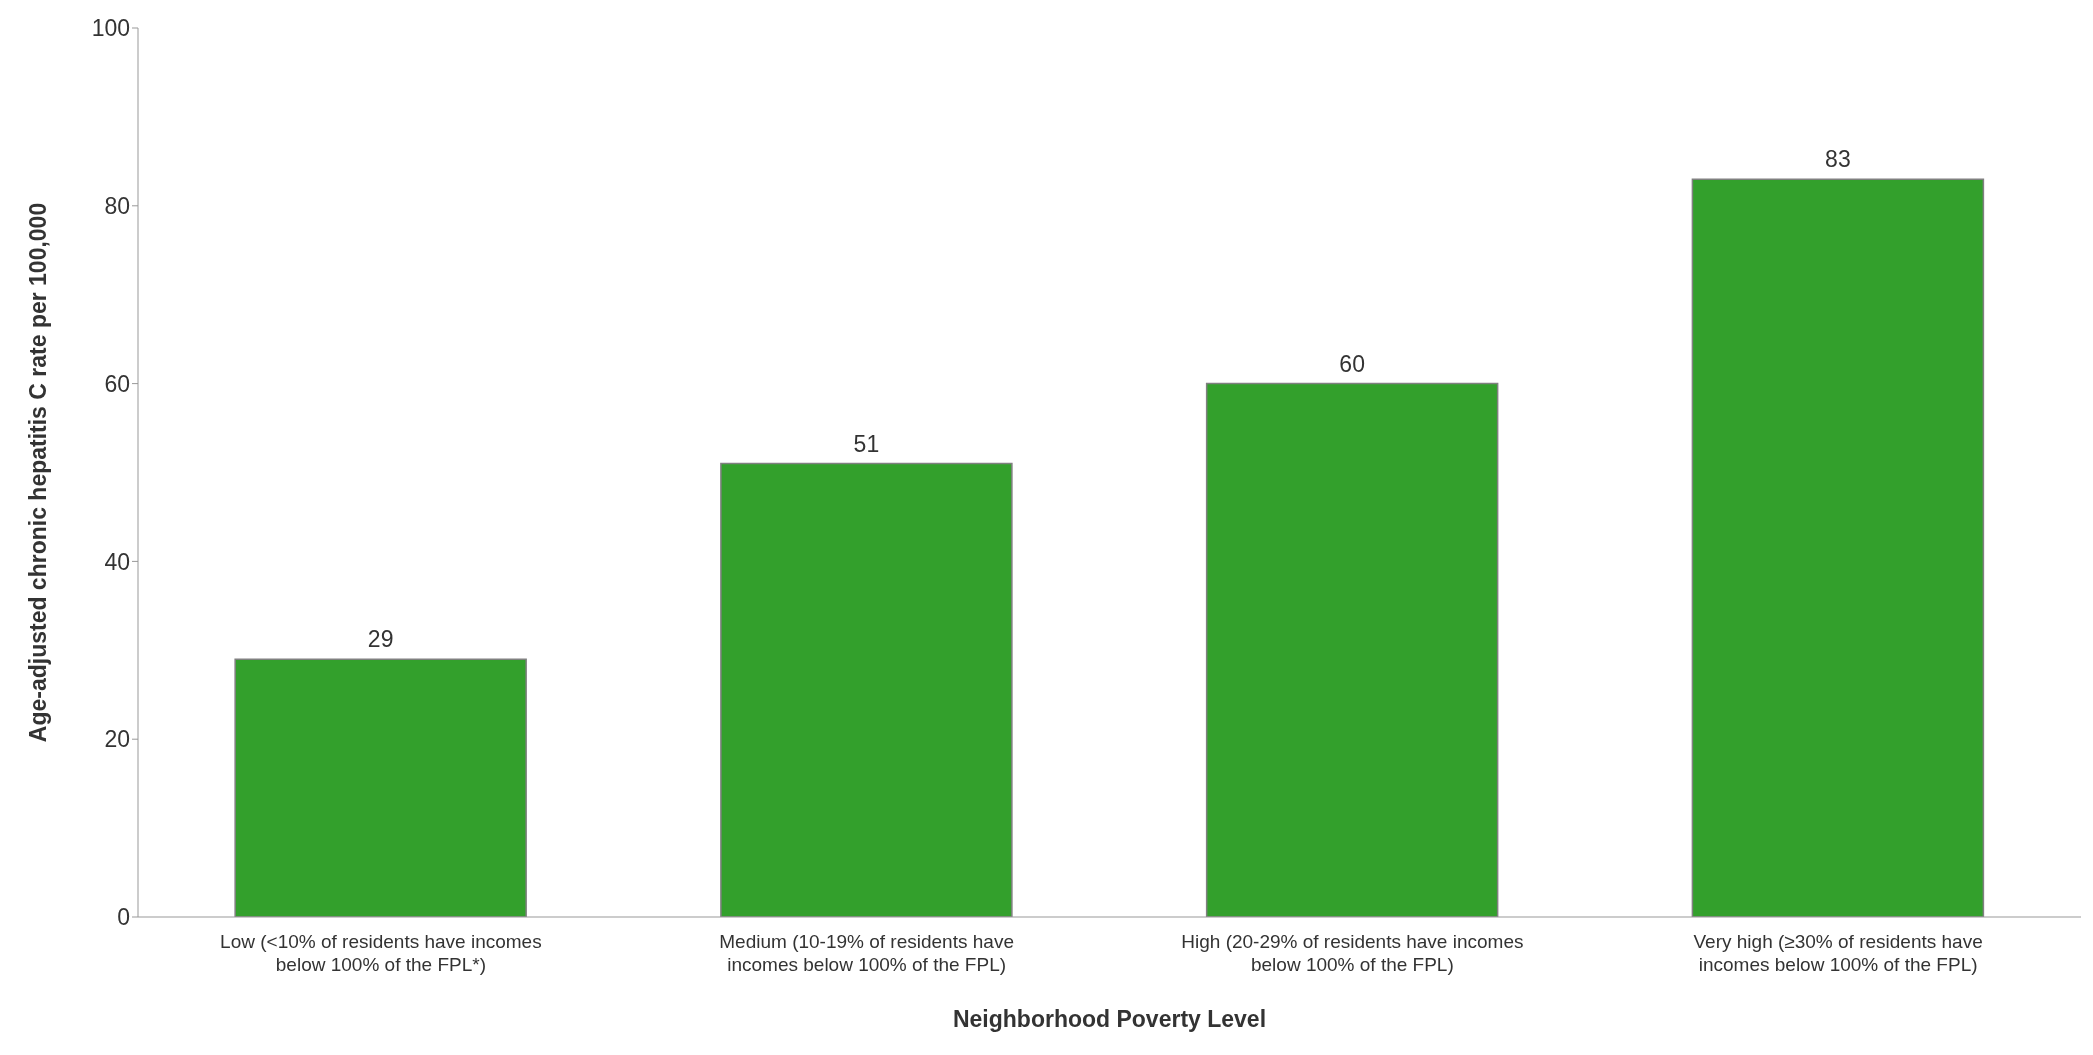 The width and height of the screenshot is (2093, 1055). Describe the element at coordinates (117, 383) in the screenshot. I see `y-tick-label: 60` at that location.